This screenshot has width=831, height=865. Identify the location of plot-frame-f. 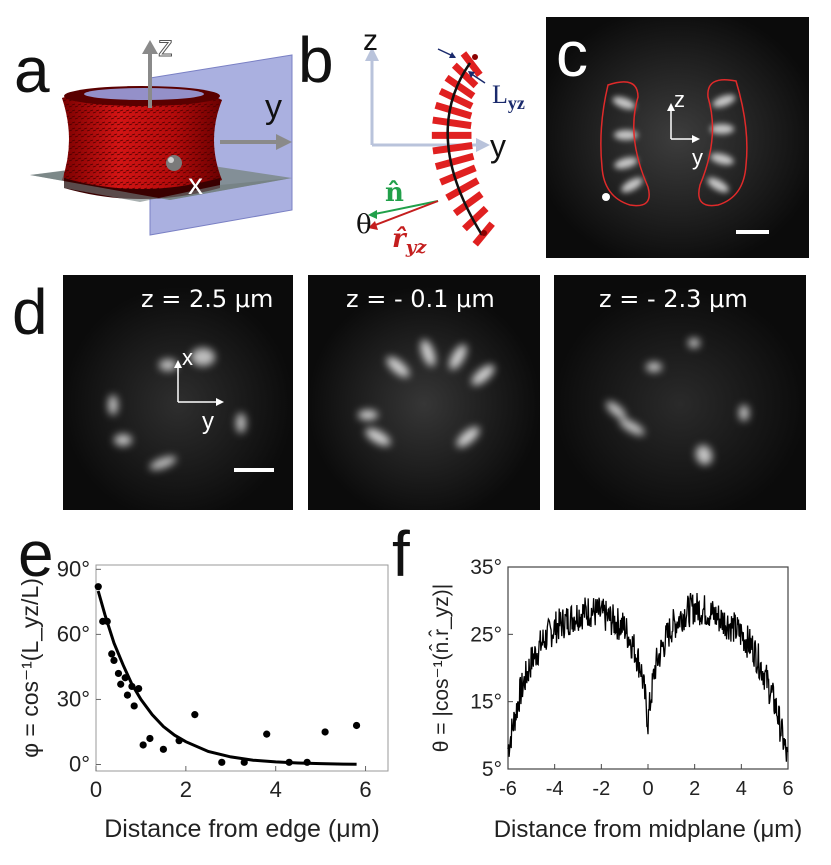
(648, 668).